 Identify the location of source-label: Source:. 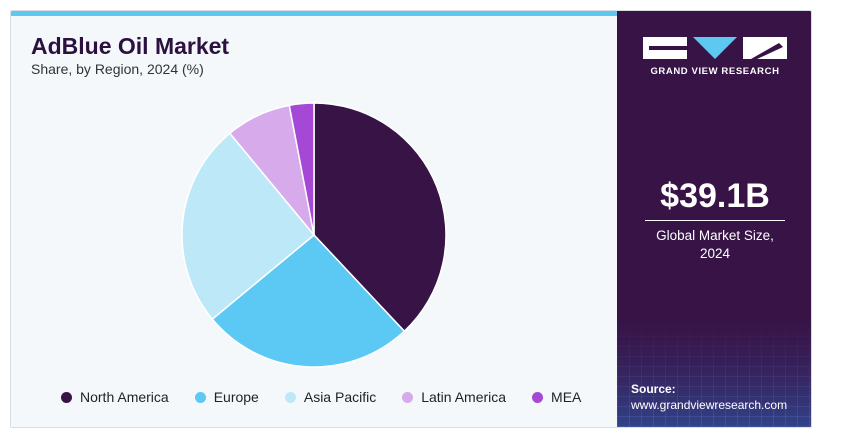
(653, 389).